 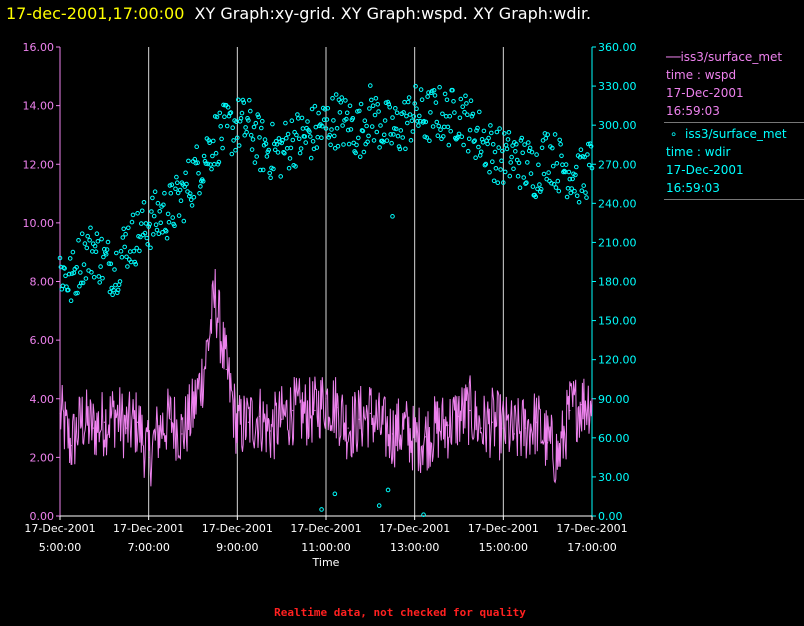 I want to click on left-y-tick-label: 0.00, so click(x=42, y=516).